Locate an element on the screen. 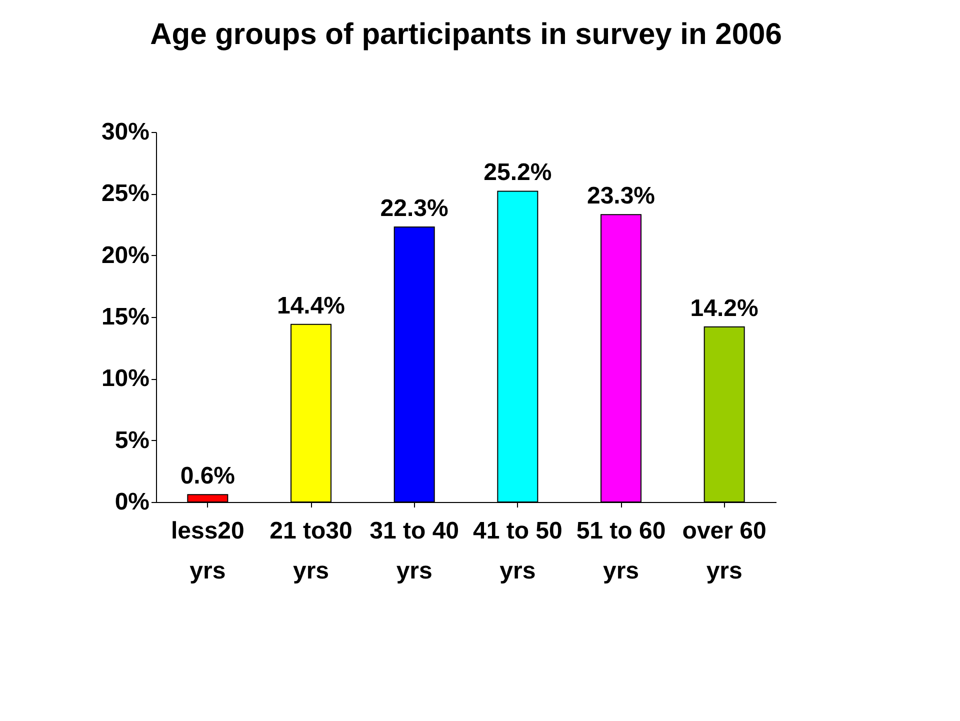 This screenshot has width=960, height=721. x-tick-label: 41 to 50 yrs is located at coordinates (517, 551).